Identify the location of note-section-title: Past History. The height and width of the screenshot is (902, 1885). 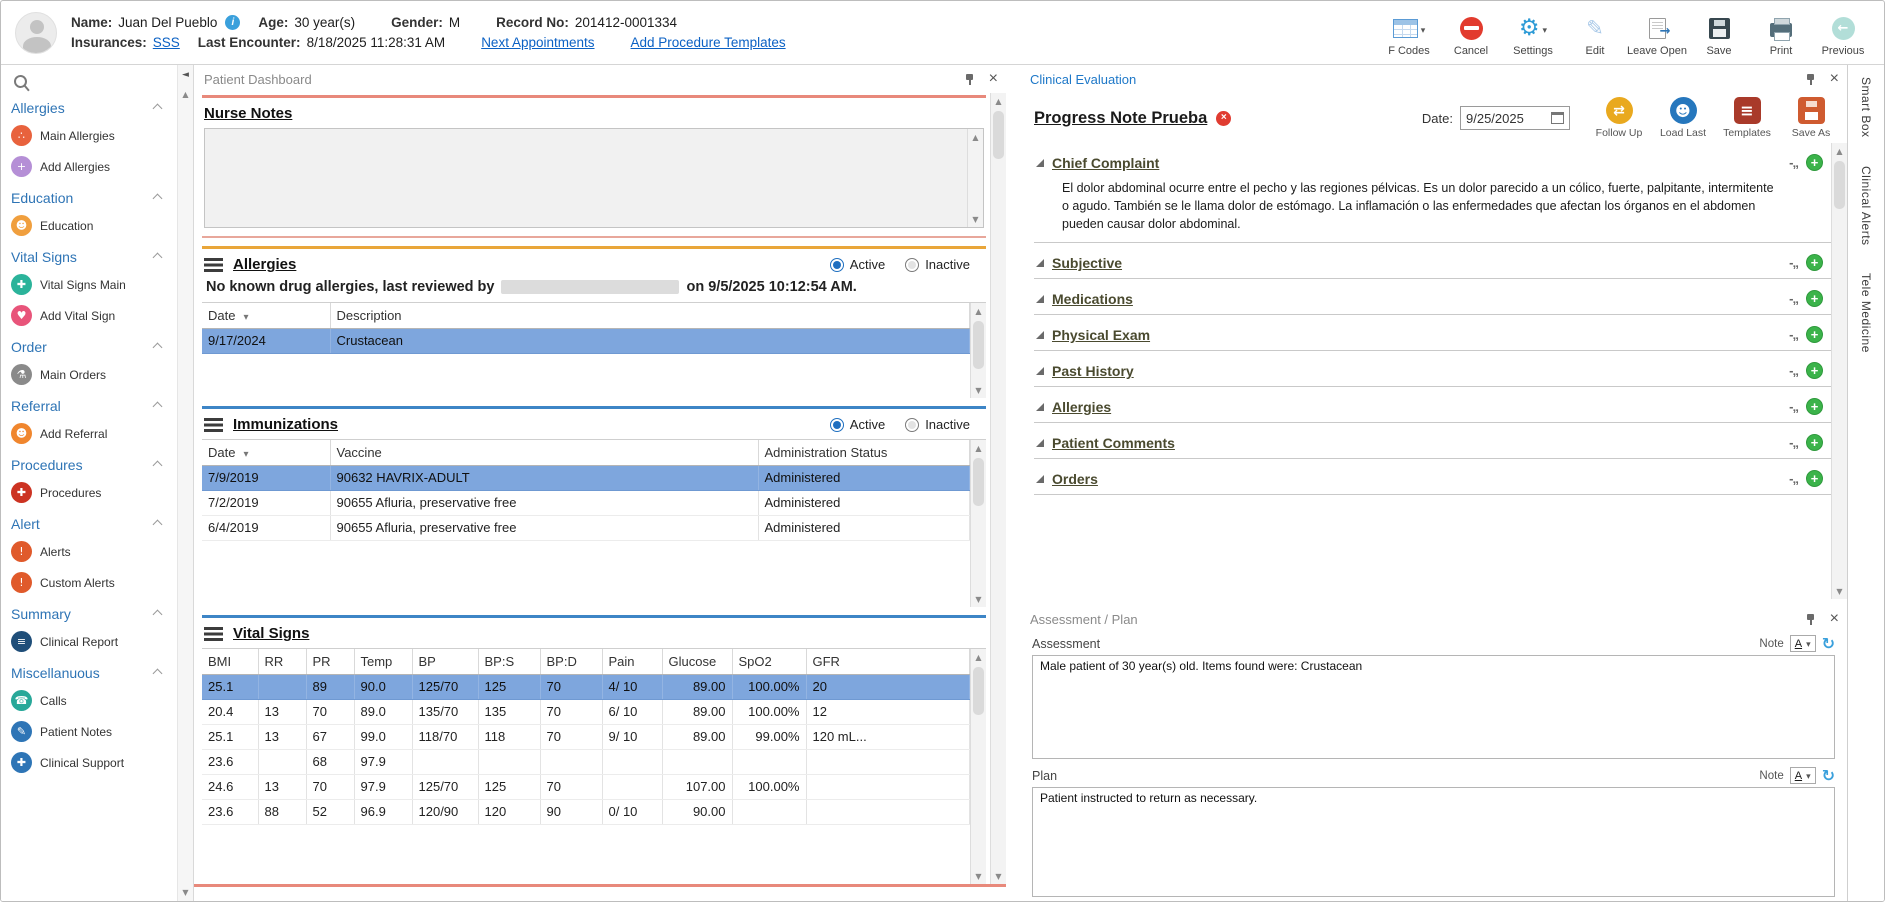
(1093, 370).